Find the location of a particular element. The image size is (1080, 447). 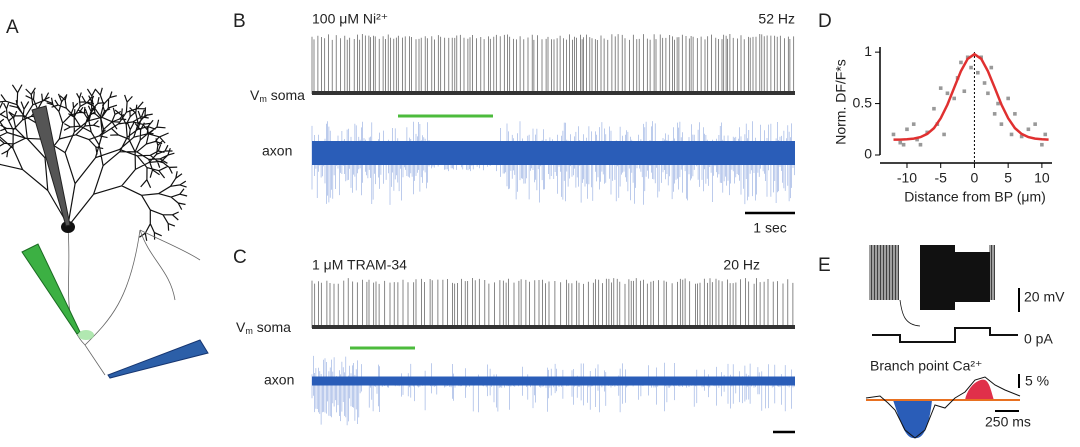

dendrites is located at coordinates (94, 162).